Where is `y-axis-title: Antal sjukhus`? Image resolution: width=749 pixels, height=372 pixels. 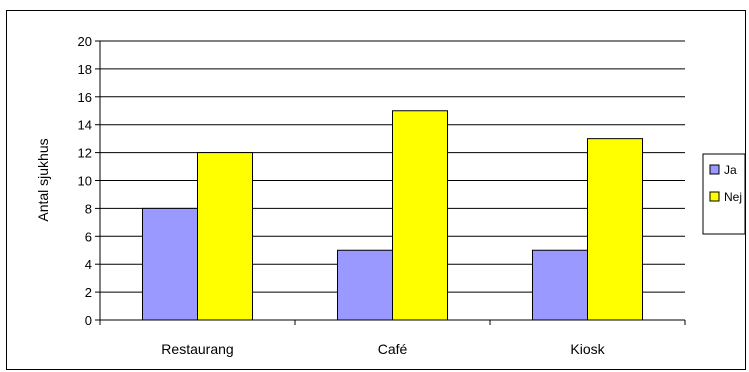 y-axis-title: Antal sjukhus is located at coordinates (43, 179).